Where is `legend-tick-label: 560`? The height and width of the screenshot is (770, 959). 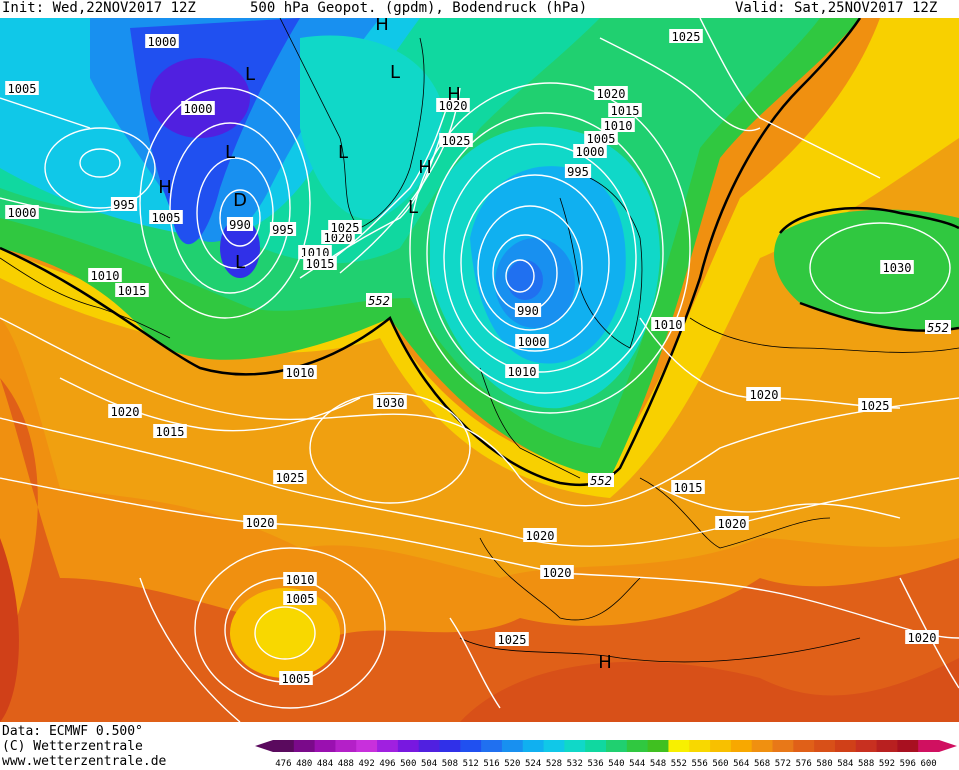
legend-tick-label: 560 is located at coordinates (720, 764).